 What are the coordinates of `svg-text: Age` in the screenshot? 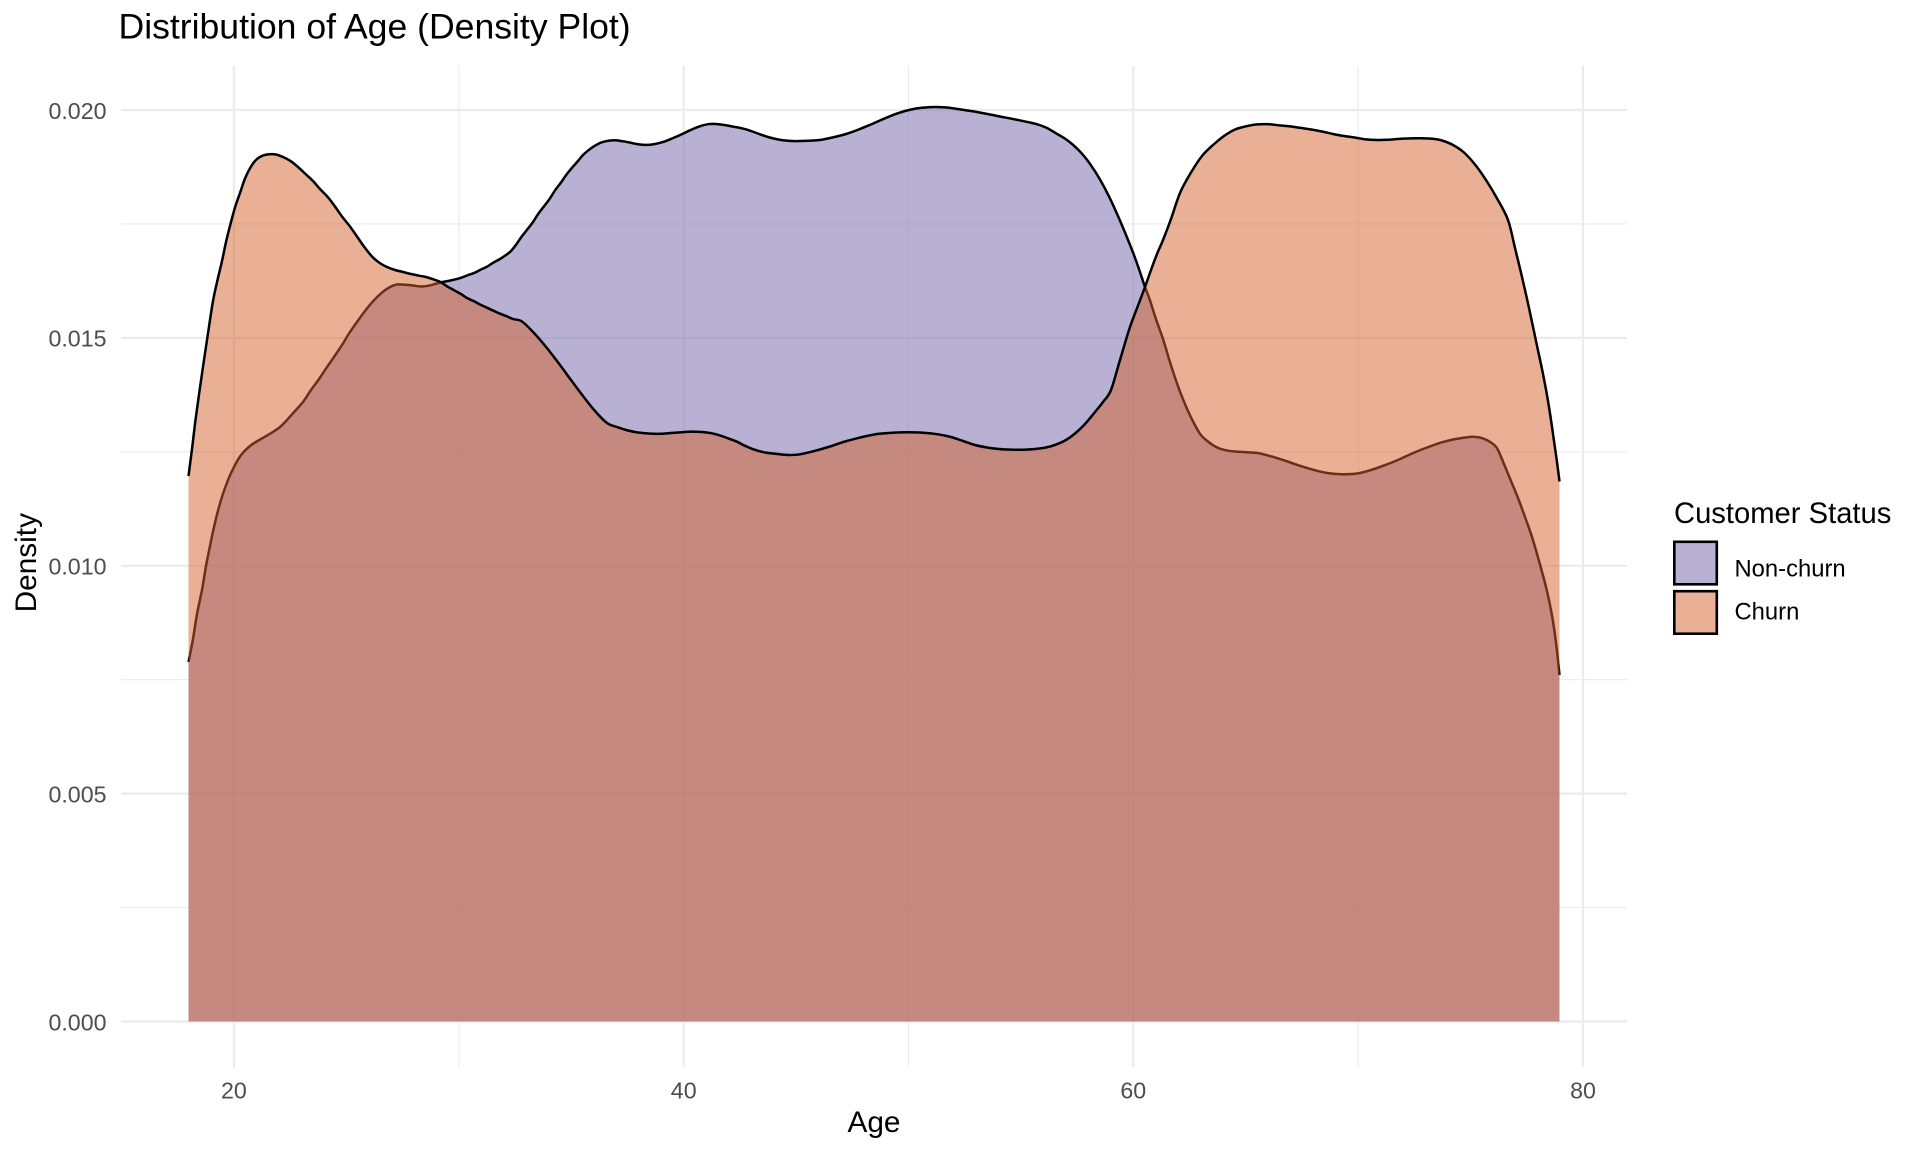 It's located at (873, 1122).